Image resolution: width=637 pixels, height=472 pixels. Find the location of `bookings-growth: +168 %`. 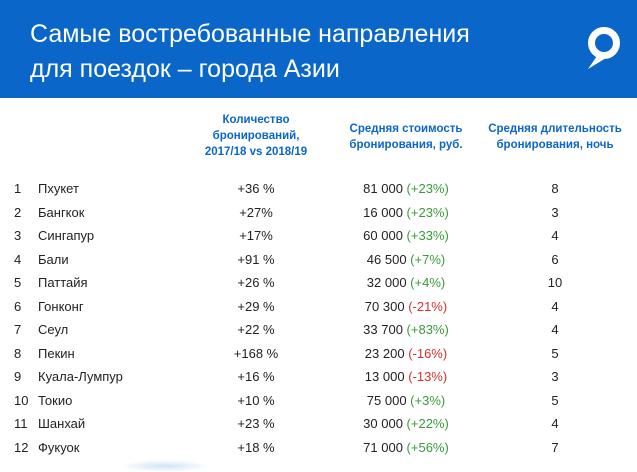

bookings-growth: +168 % is located at coordinates (256, 353).